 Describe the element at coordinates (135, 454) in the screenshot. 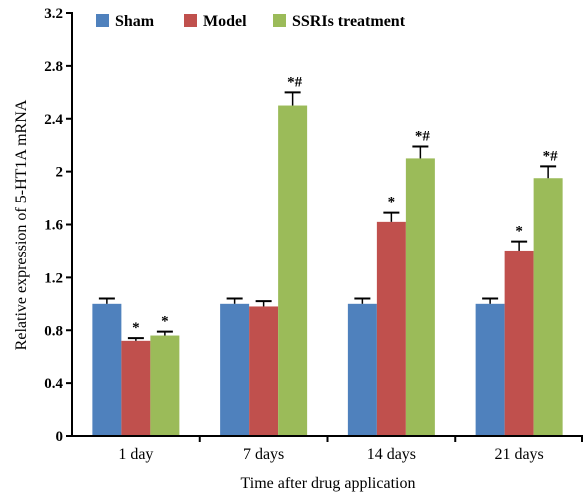

I see `x-tick-label: 1 day` at that location.